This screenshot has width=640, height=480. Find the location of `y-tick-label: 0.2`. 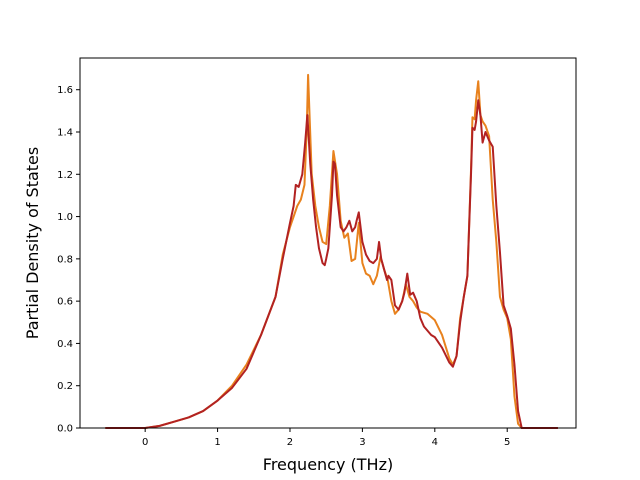

y-tick-label: 0.2 is located at coordinates (65, 386).